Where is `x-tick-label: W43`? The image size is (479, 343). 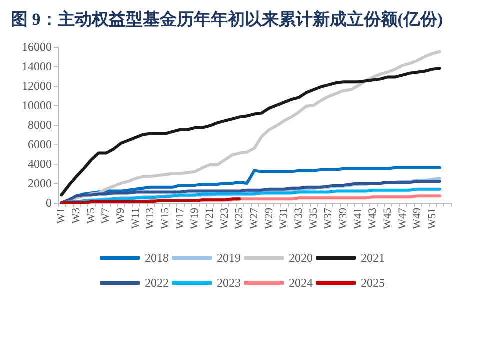
x-tick-label: W43 is located at coordinates (373, 219).